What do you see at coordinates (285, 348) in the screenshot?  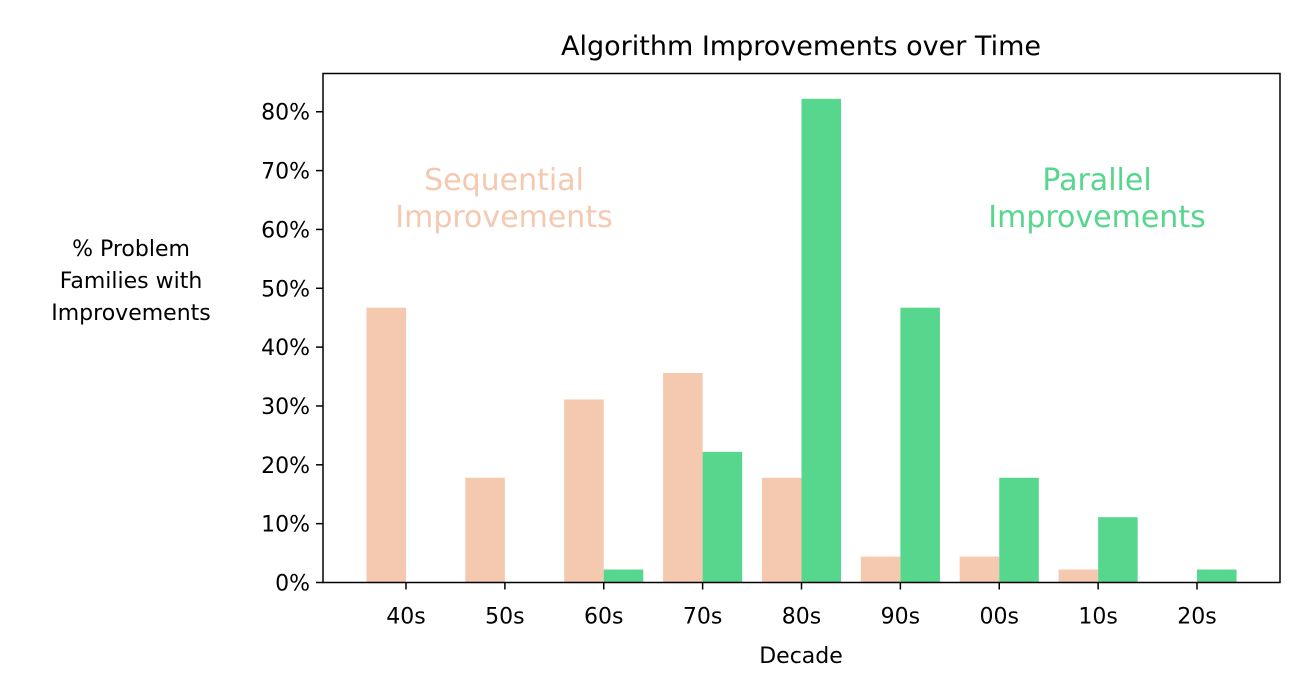 I see `y-tick-label-40: 40%` at bounding box center [285, 348].